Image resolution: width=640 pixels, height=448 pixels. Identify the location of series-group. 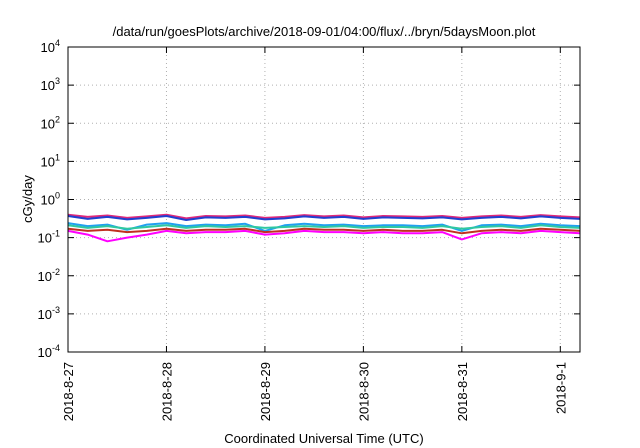
(324, 228).